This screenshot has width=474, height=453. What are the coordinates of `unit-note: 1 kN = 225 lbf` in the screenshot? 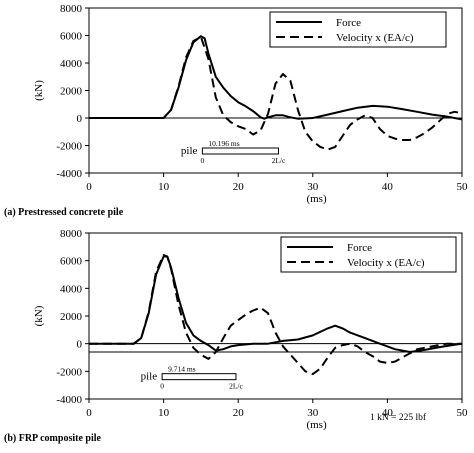 It's located at (398, 417).